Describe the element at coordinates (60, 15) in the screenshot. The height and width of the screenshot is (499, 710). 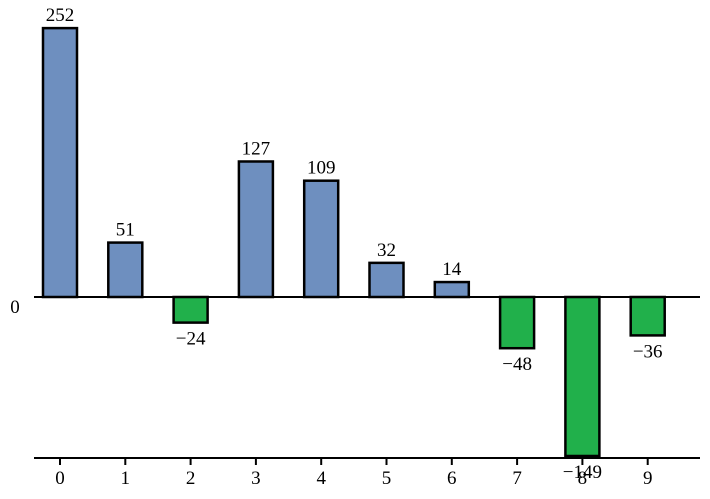
I see `value-label-0: 252` at that location.